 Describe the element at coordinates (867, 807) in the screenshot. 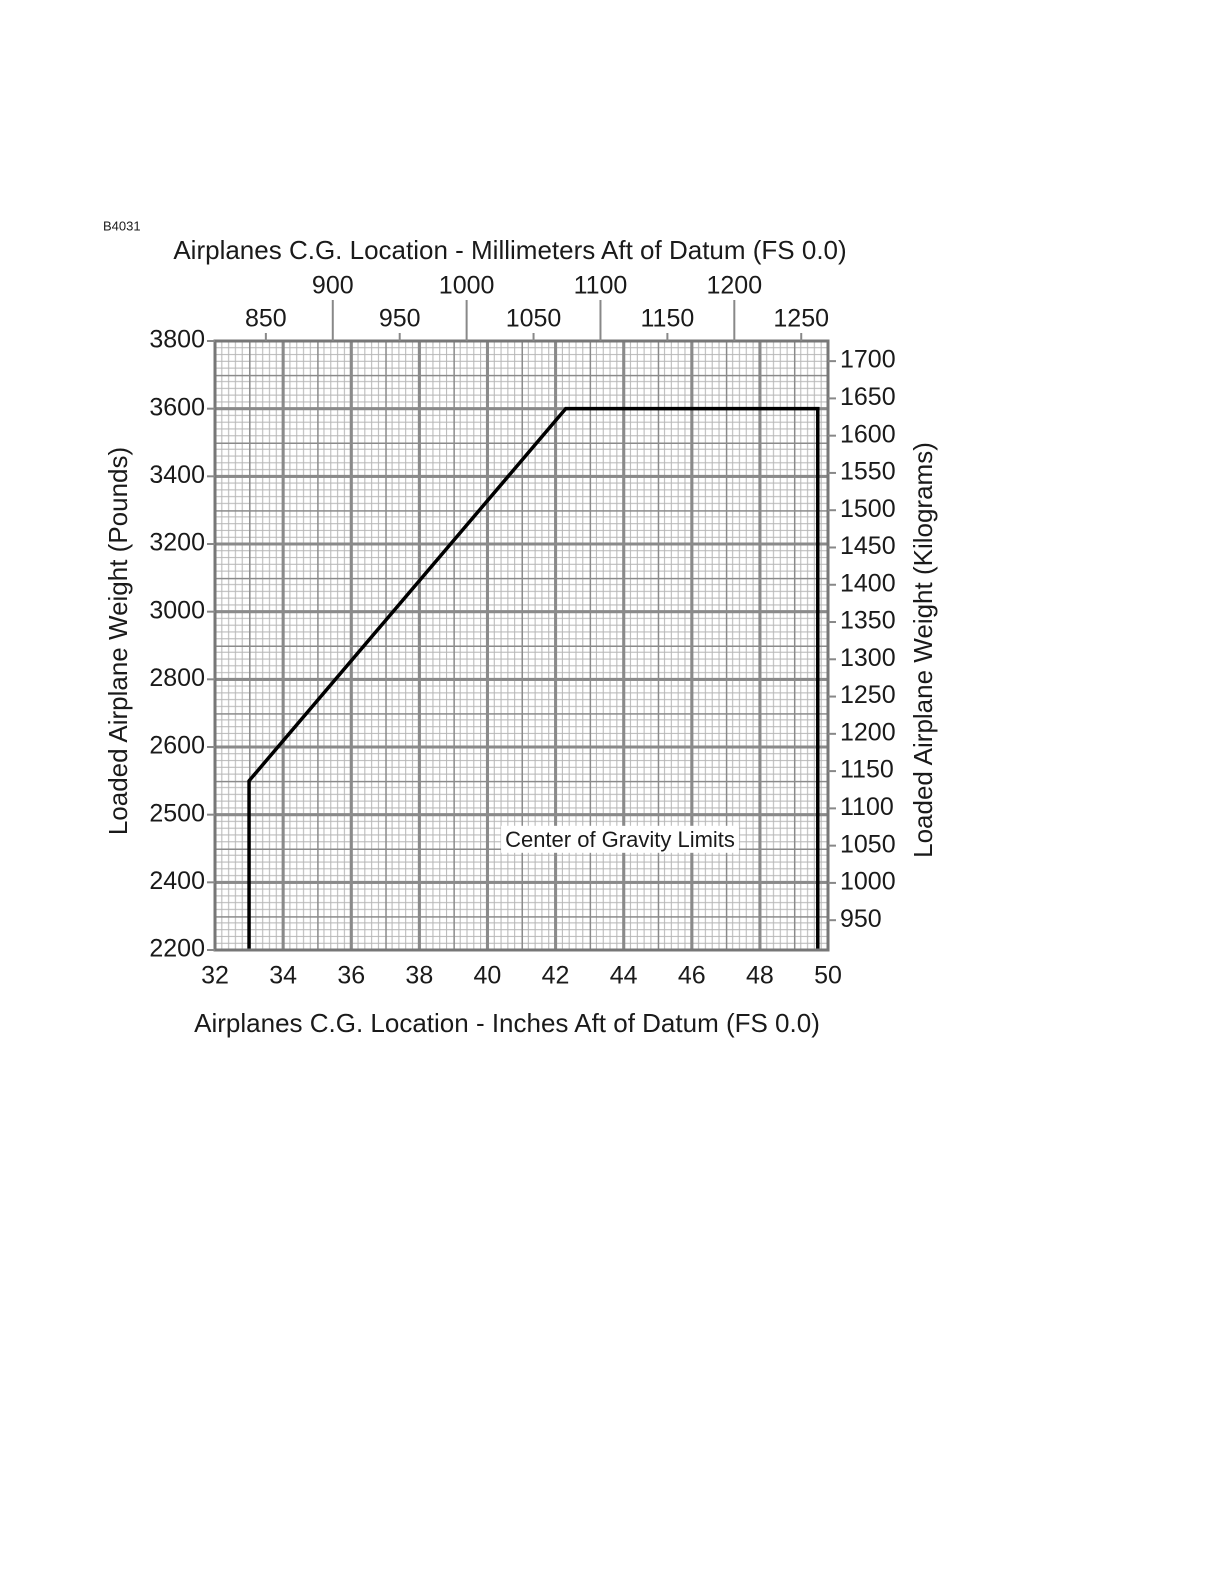

I see `y2-tick-label: 1100` at that location.